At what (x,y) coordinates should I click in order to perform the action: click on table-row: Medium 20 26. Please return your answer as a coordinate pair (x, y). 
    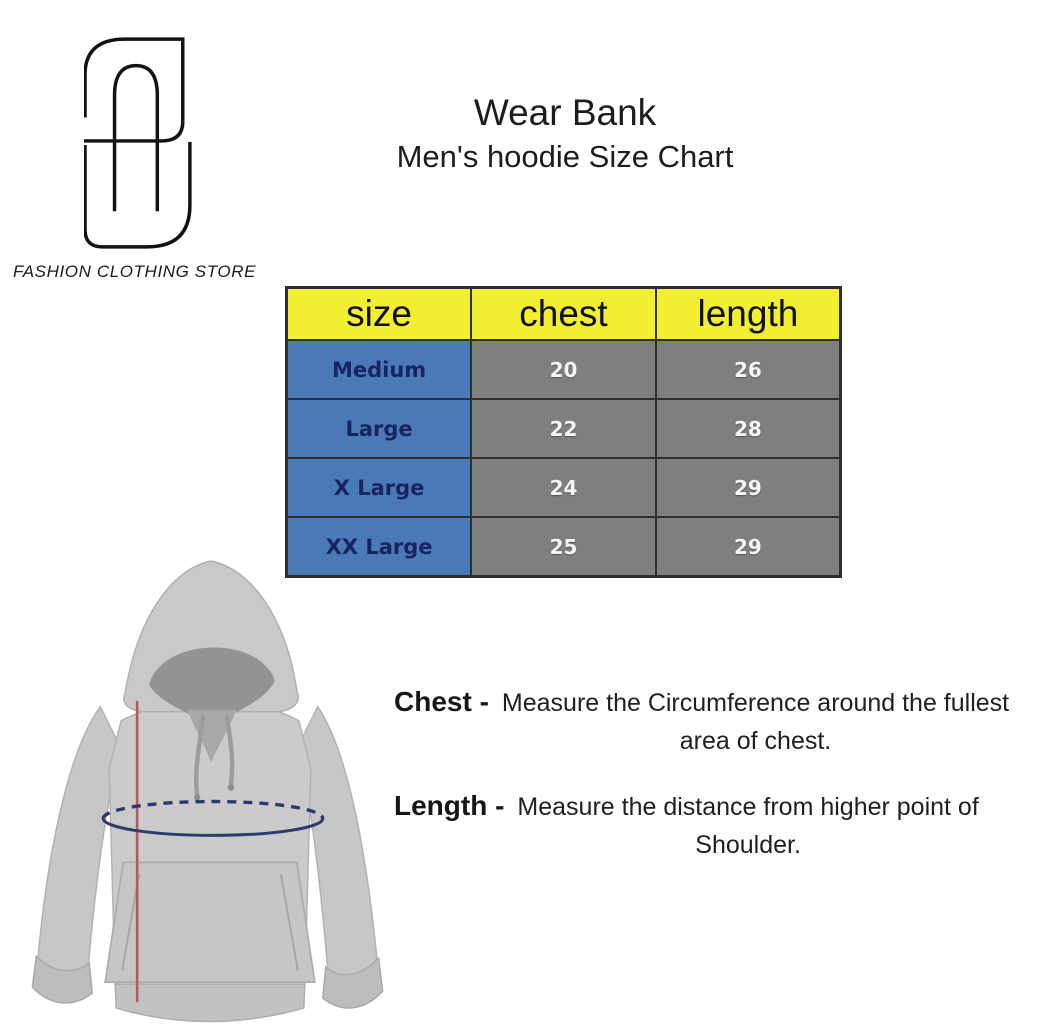
    Looking at the image, I should click on (563, 369).